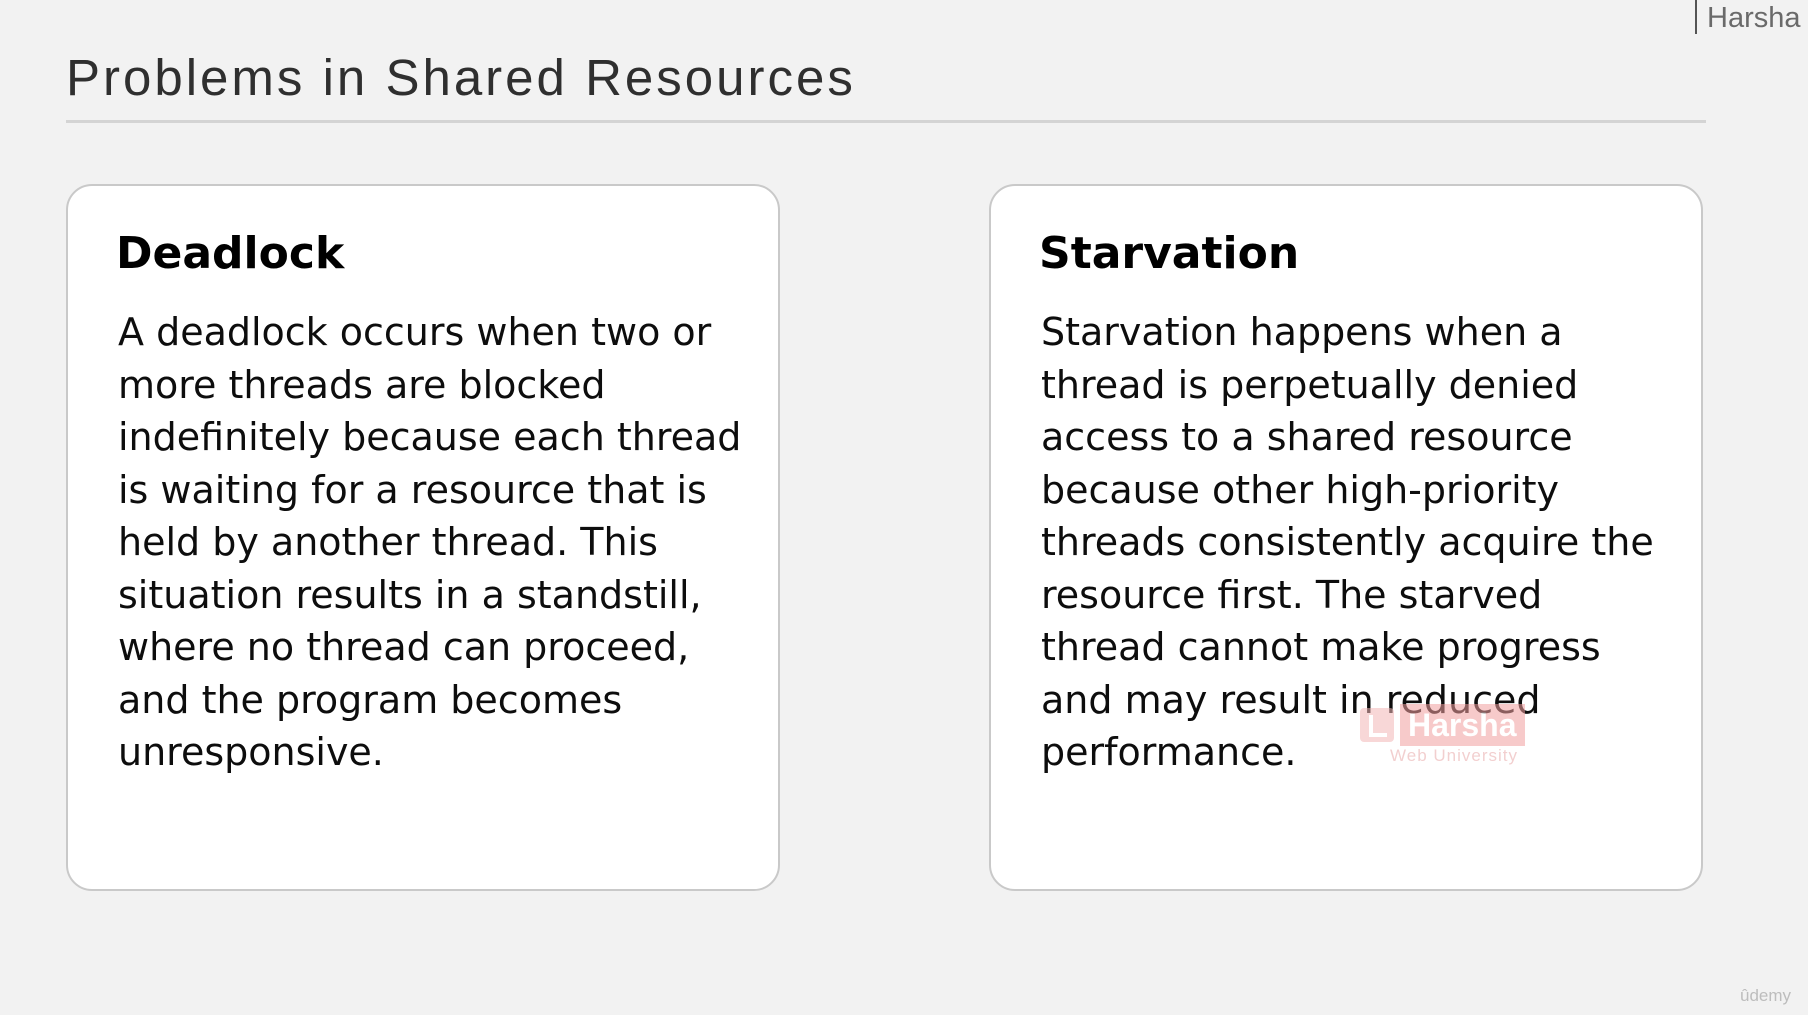 The width and height of the screenshot is (1808, 1015). Describe the element at coordinates (1748, 17) in the screenshot. I see `author-tag: Harsha` at that location.